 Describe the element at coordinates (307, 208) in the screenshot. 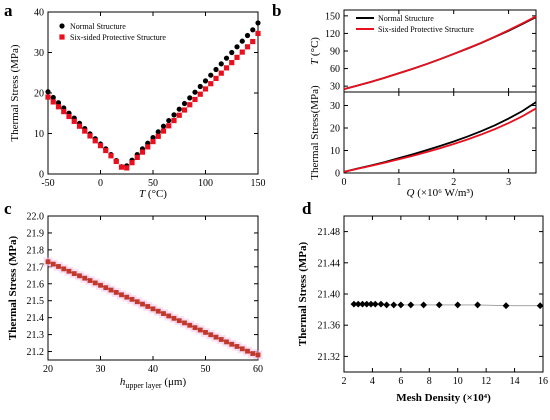

I see `panel-letter-d: d` at that location.